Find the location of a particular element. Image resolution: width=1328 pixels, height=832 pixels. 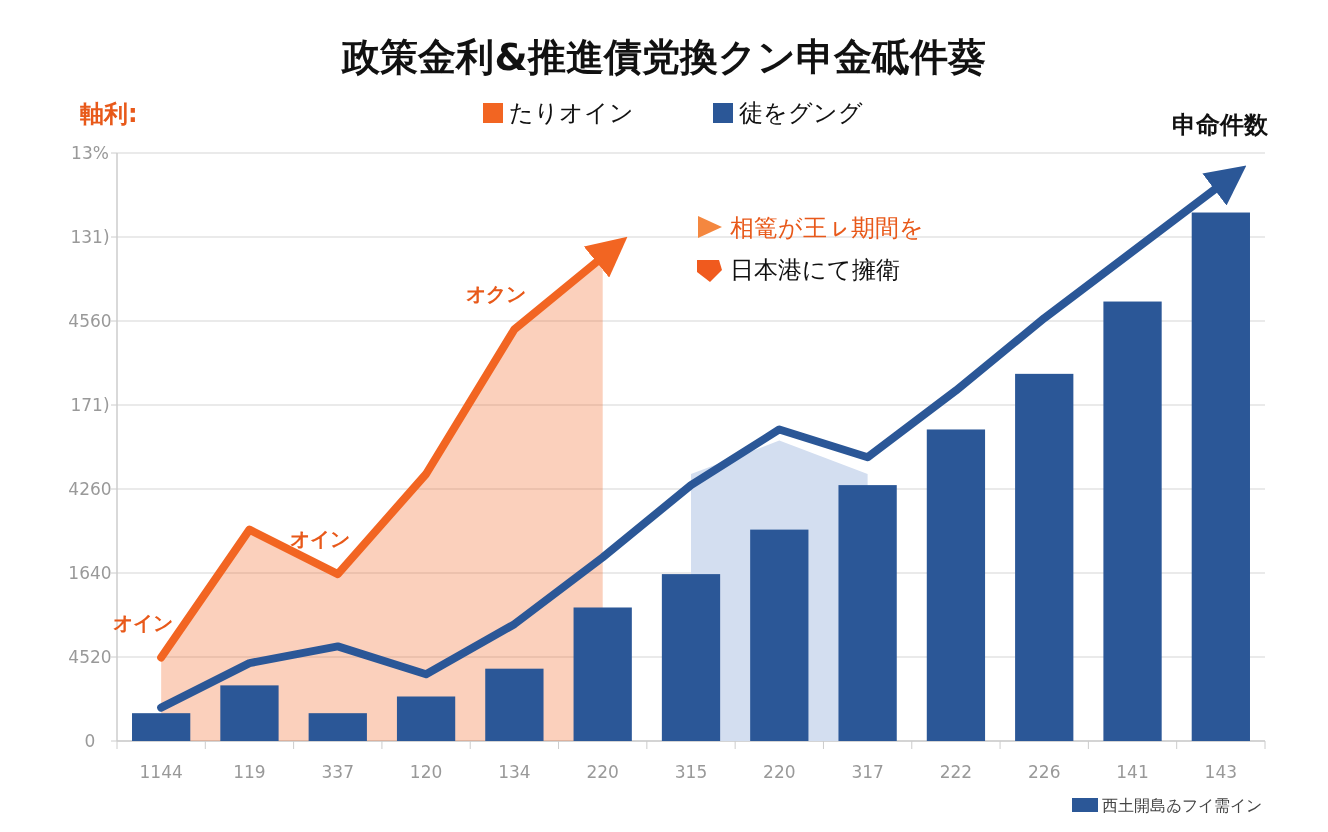

text: 171) is located at coordinates (90, 405).